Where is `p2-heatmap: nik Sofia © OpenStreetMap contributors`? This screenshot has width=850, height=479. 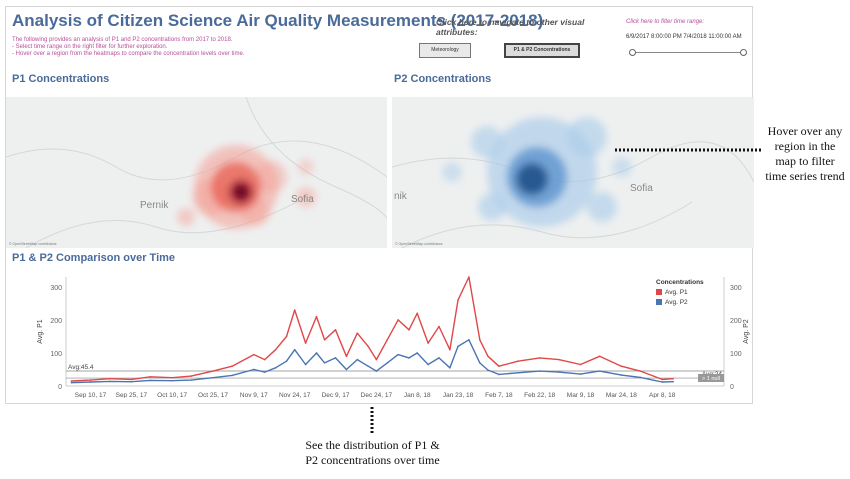
p2-heatmap: nik Sofia © OpenStreetMap contributors is located at coordinates (573, 172).